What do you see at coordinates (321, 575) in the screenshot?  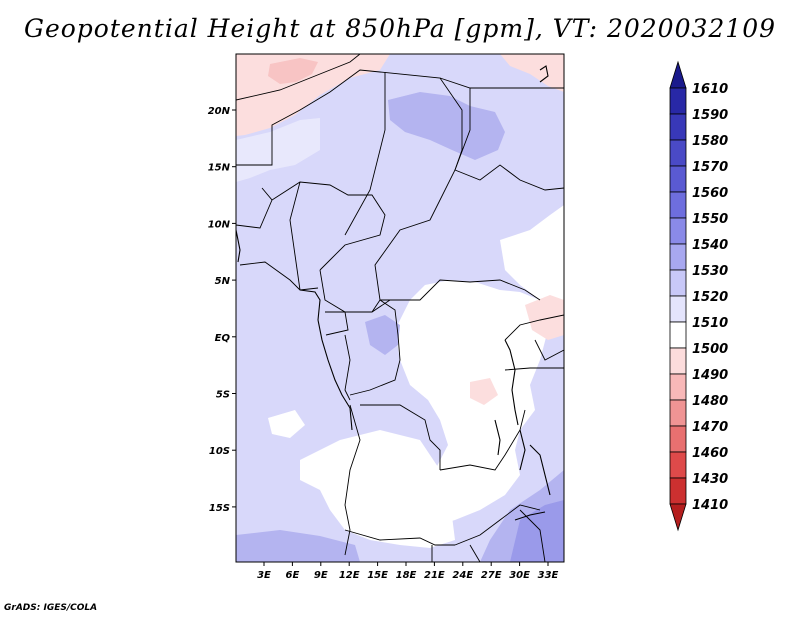 I see `lon-tick-label: 9E` at bounding box center [321, 575].